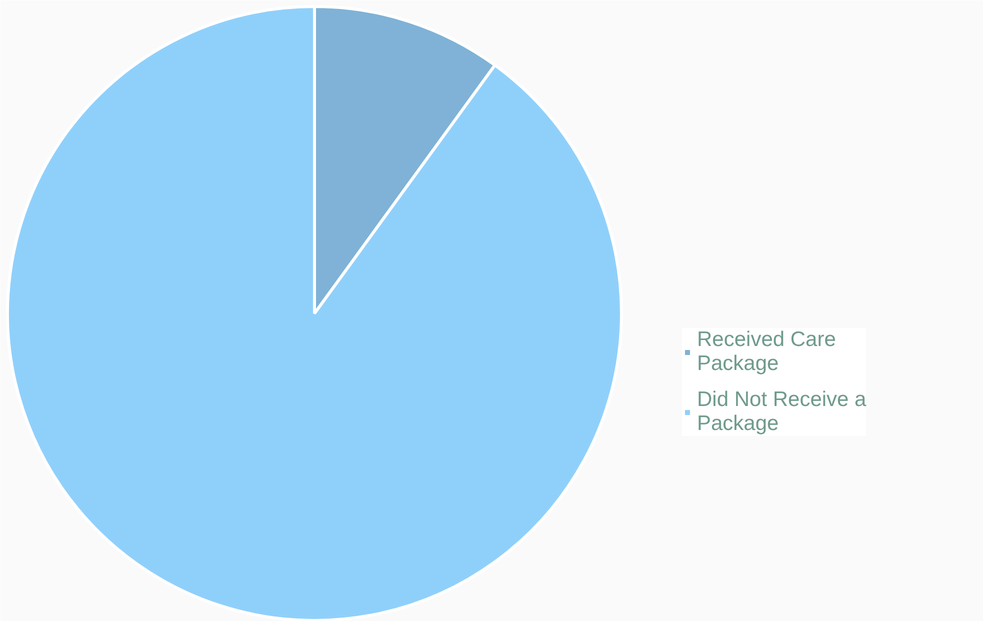 This screenshot has height=621, width=983. I want to click on legend-label: Did Not Receive a Package, so click(781, 412).